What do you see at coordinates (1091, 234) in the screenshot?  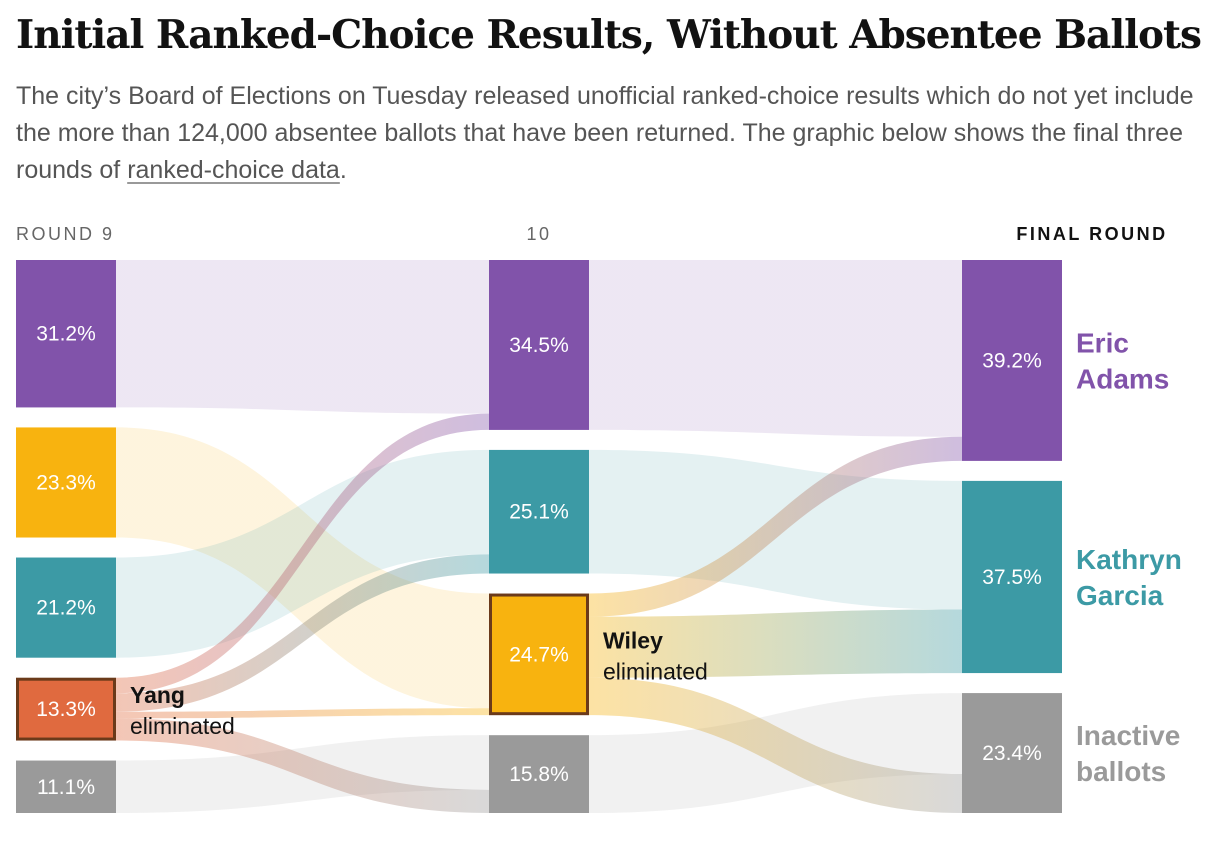 I see `round-label-3: FINAL ROUND` at bounding box center [1091, 234].